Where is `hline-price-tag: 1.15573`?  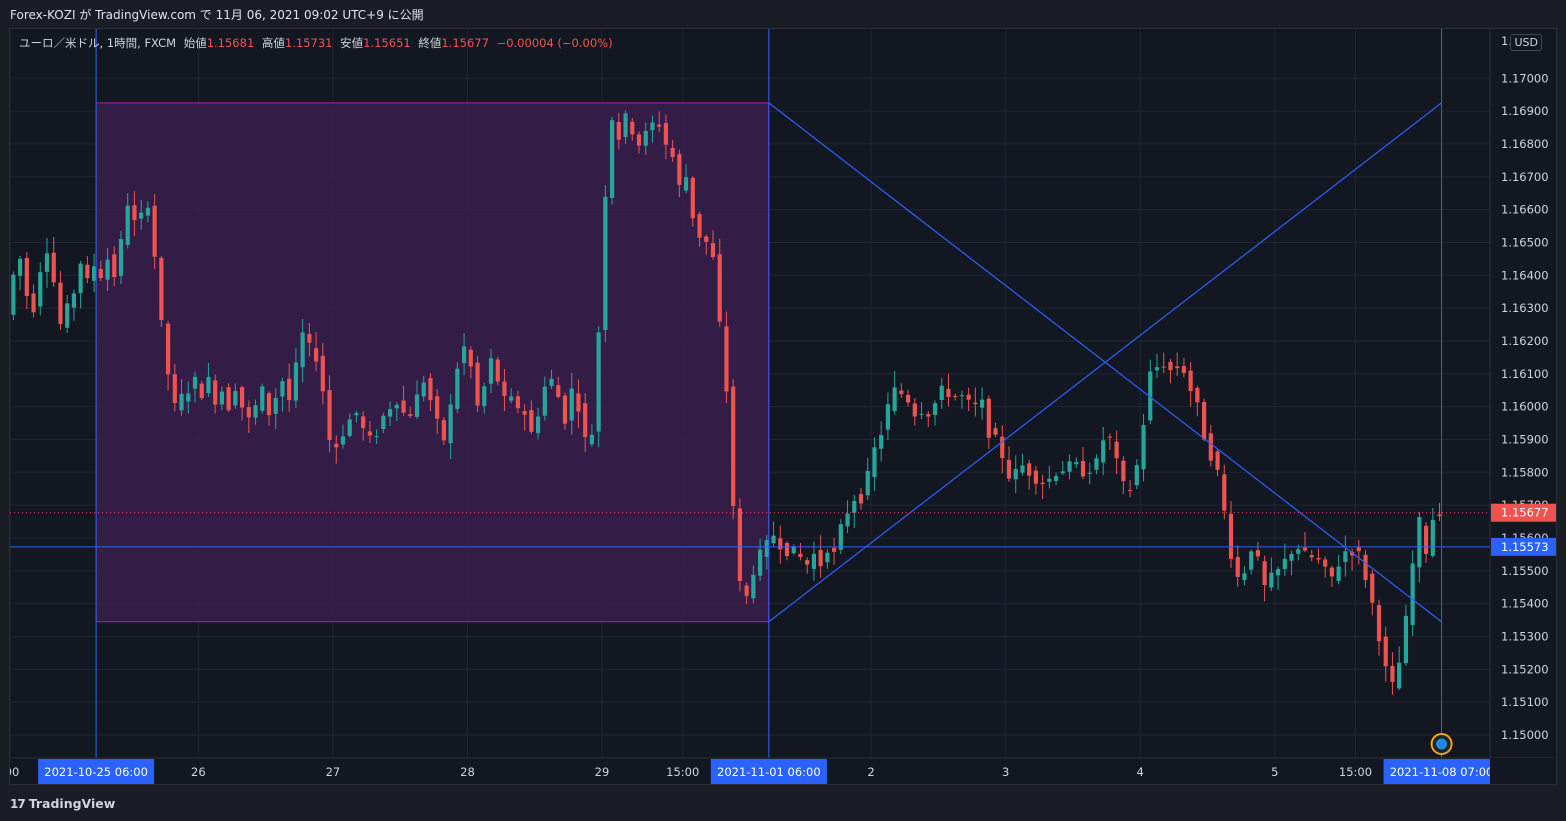 hline-price-tag: 1.15573 is located at coordinates (1523, 546).